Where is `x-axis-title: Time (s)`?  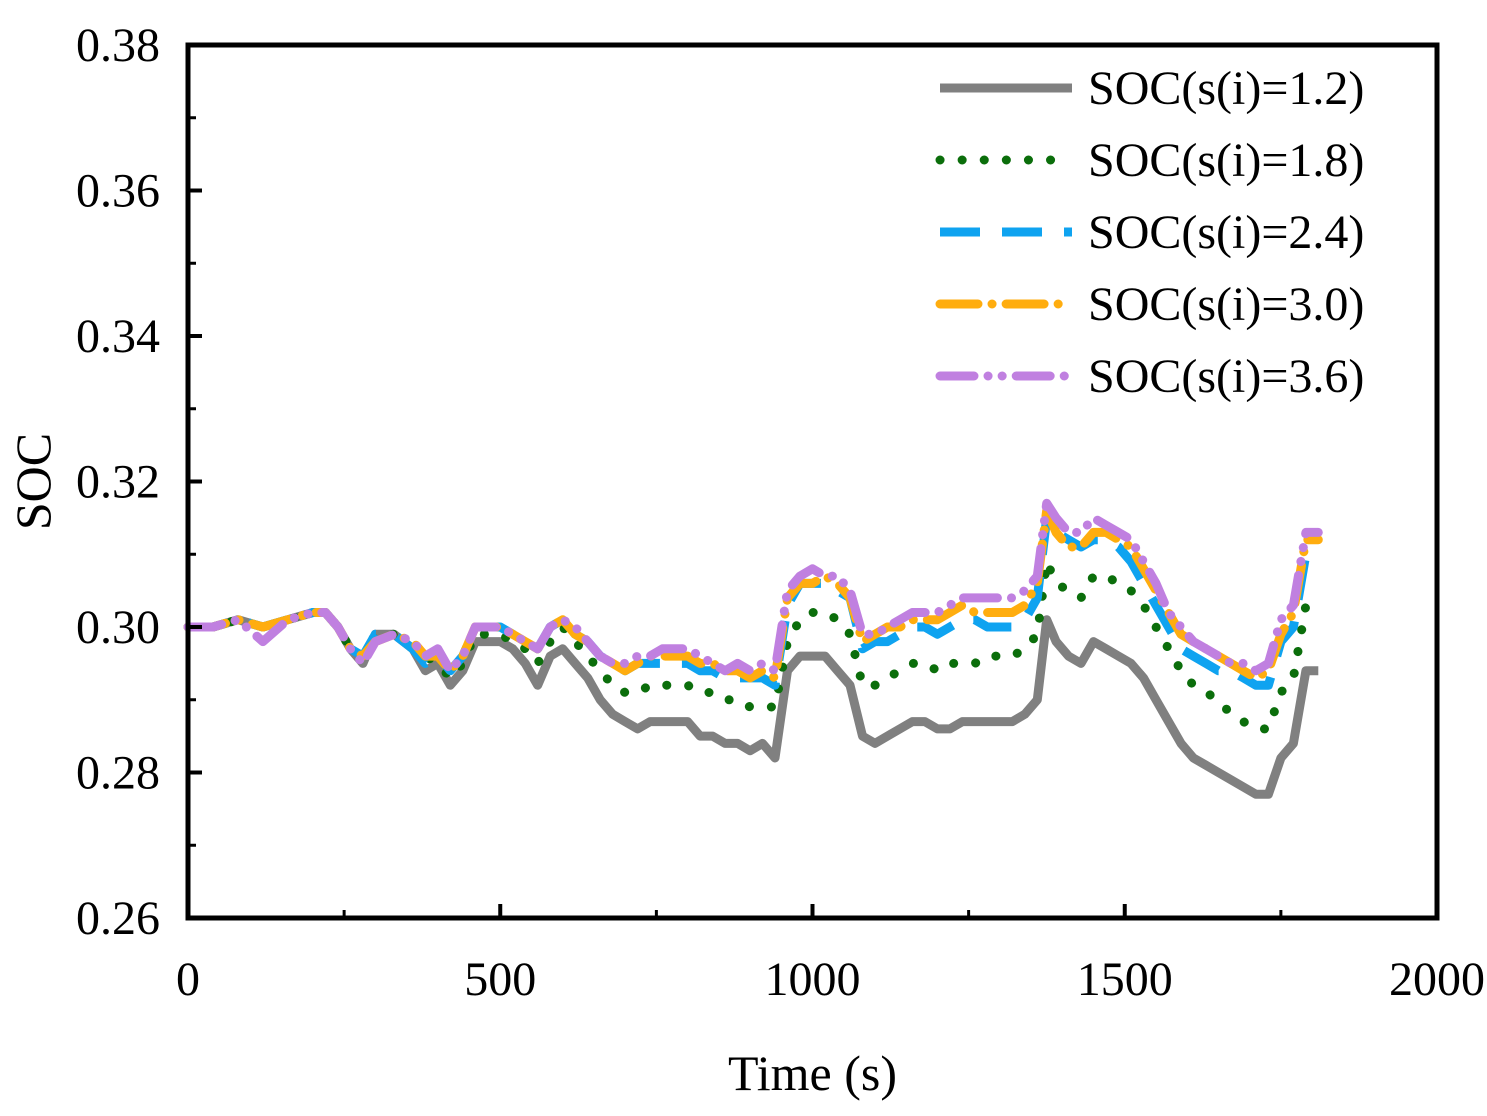 x-axis-title: Time (s) is located at coordinates (812, 1073).